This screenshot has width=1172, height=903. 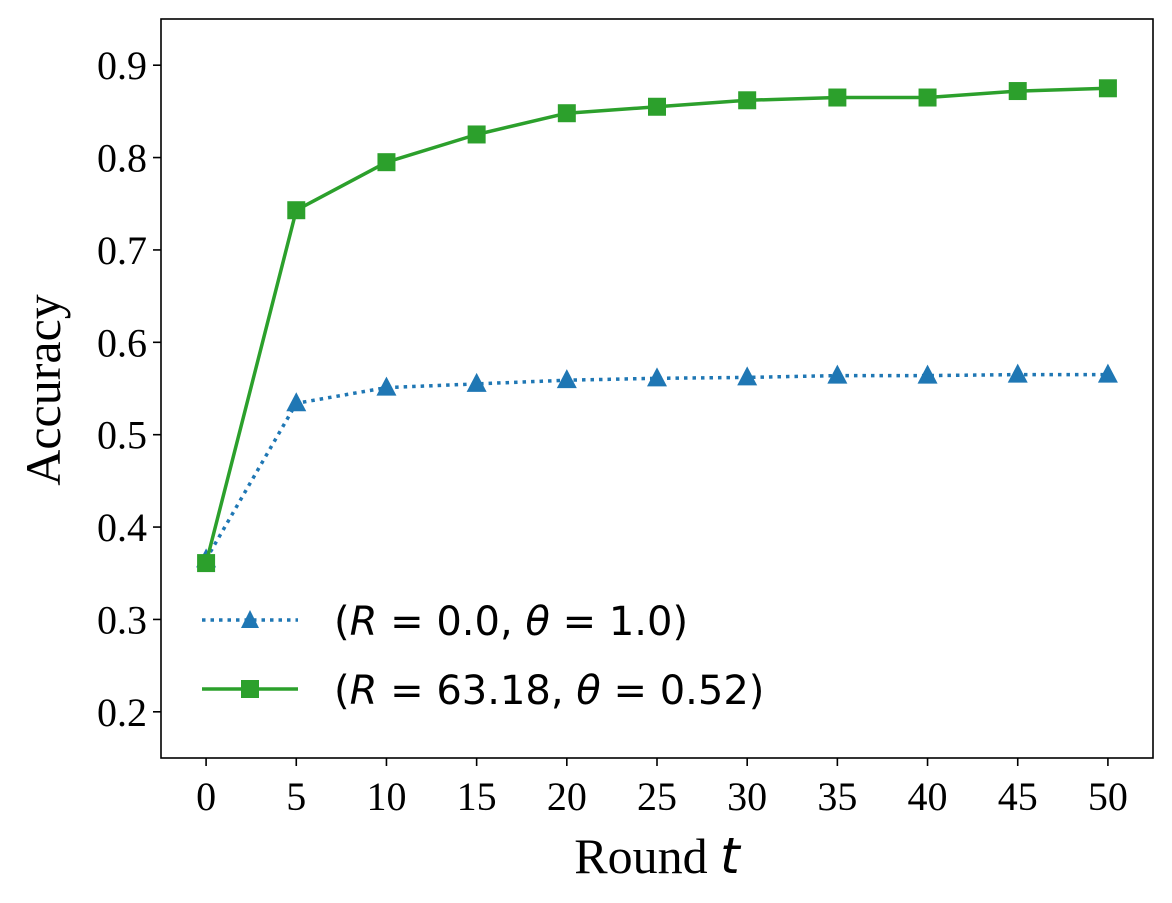 What do you see at coordinates (549, 691) in the screenshot?
I see `legend-label-series-2: (R = 63.18, θ = 0.52)` at bounding box center [549, 691].